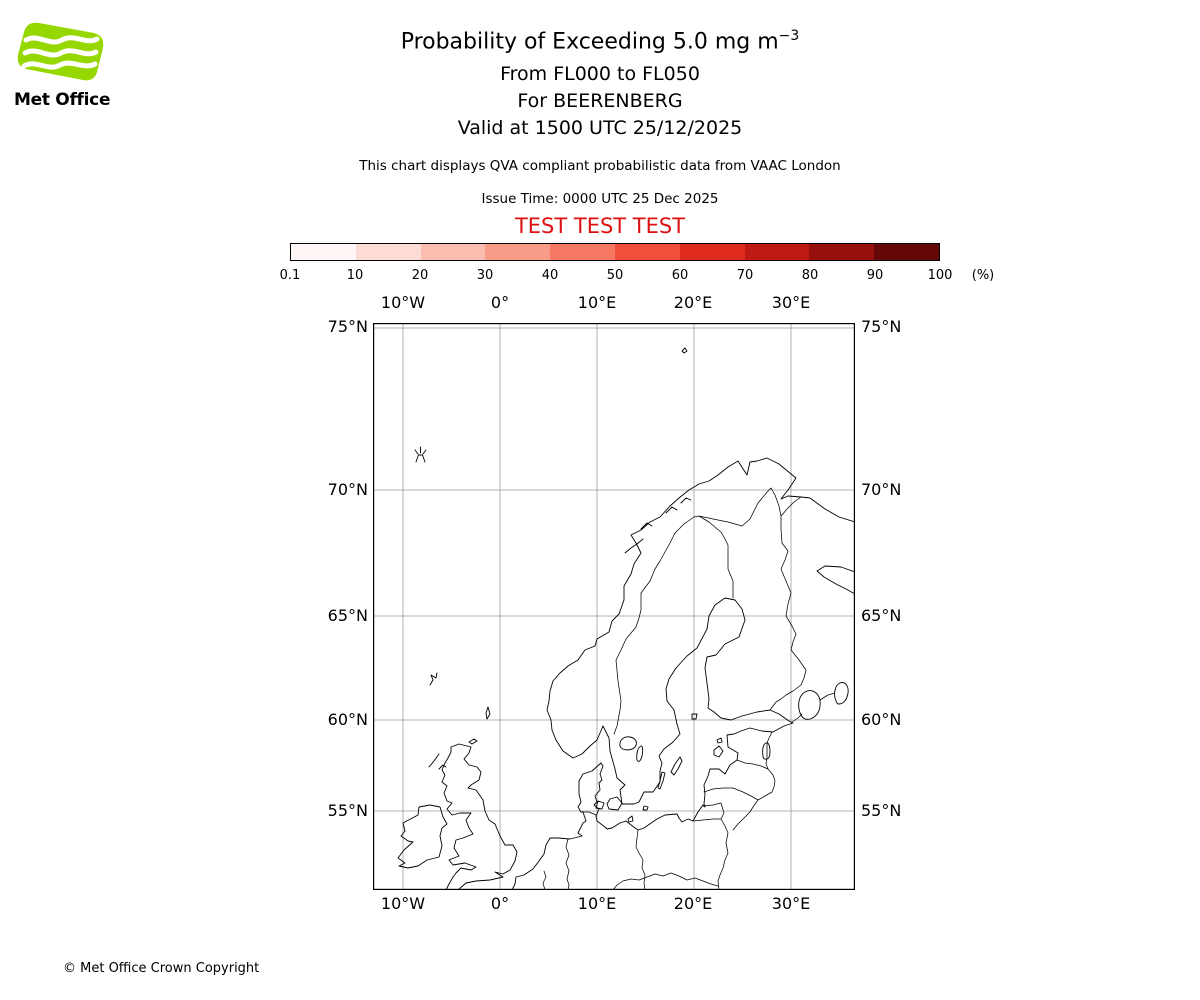  I want to click on chart-title: Probability of Exceeding 5.0 mg m−3, so click(600, 41).